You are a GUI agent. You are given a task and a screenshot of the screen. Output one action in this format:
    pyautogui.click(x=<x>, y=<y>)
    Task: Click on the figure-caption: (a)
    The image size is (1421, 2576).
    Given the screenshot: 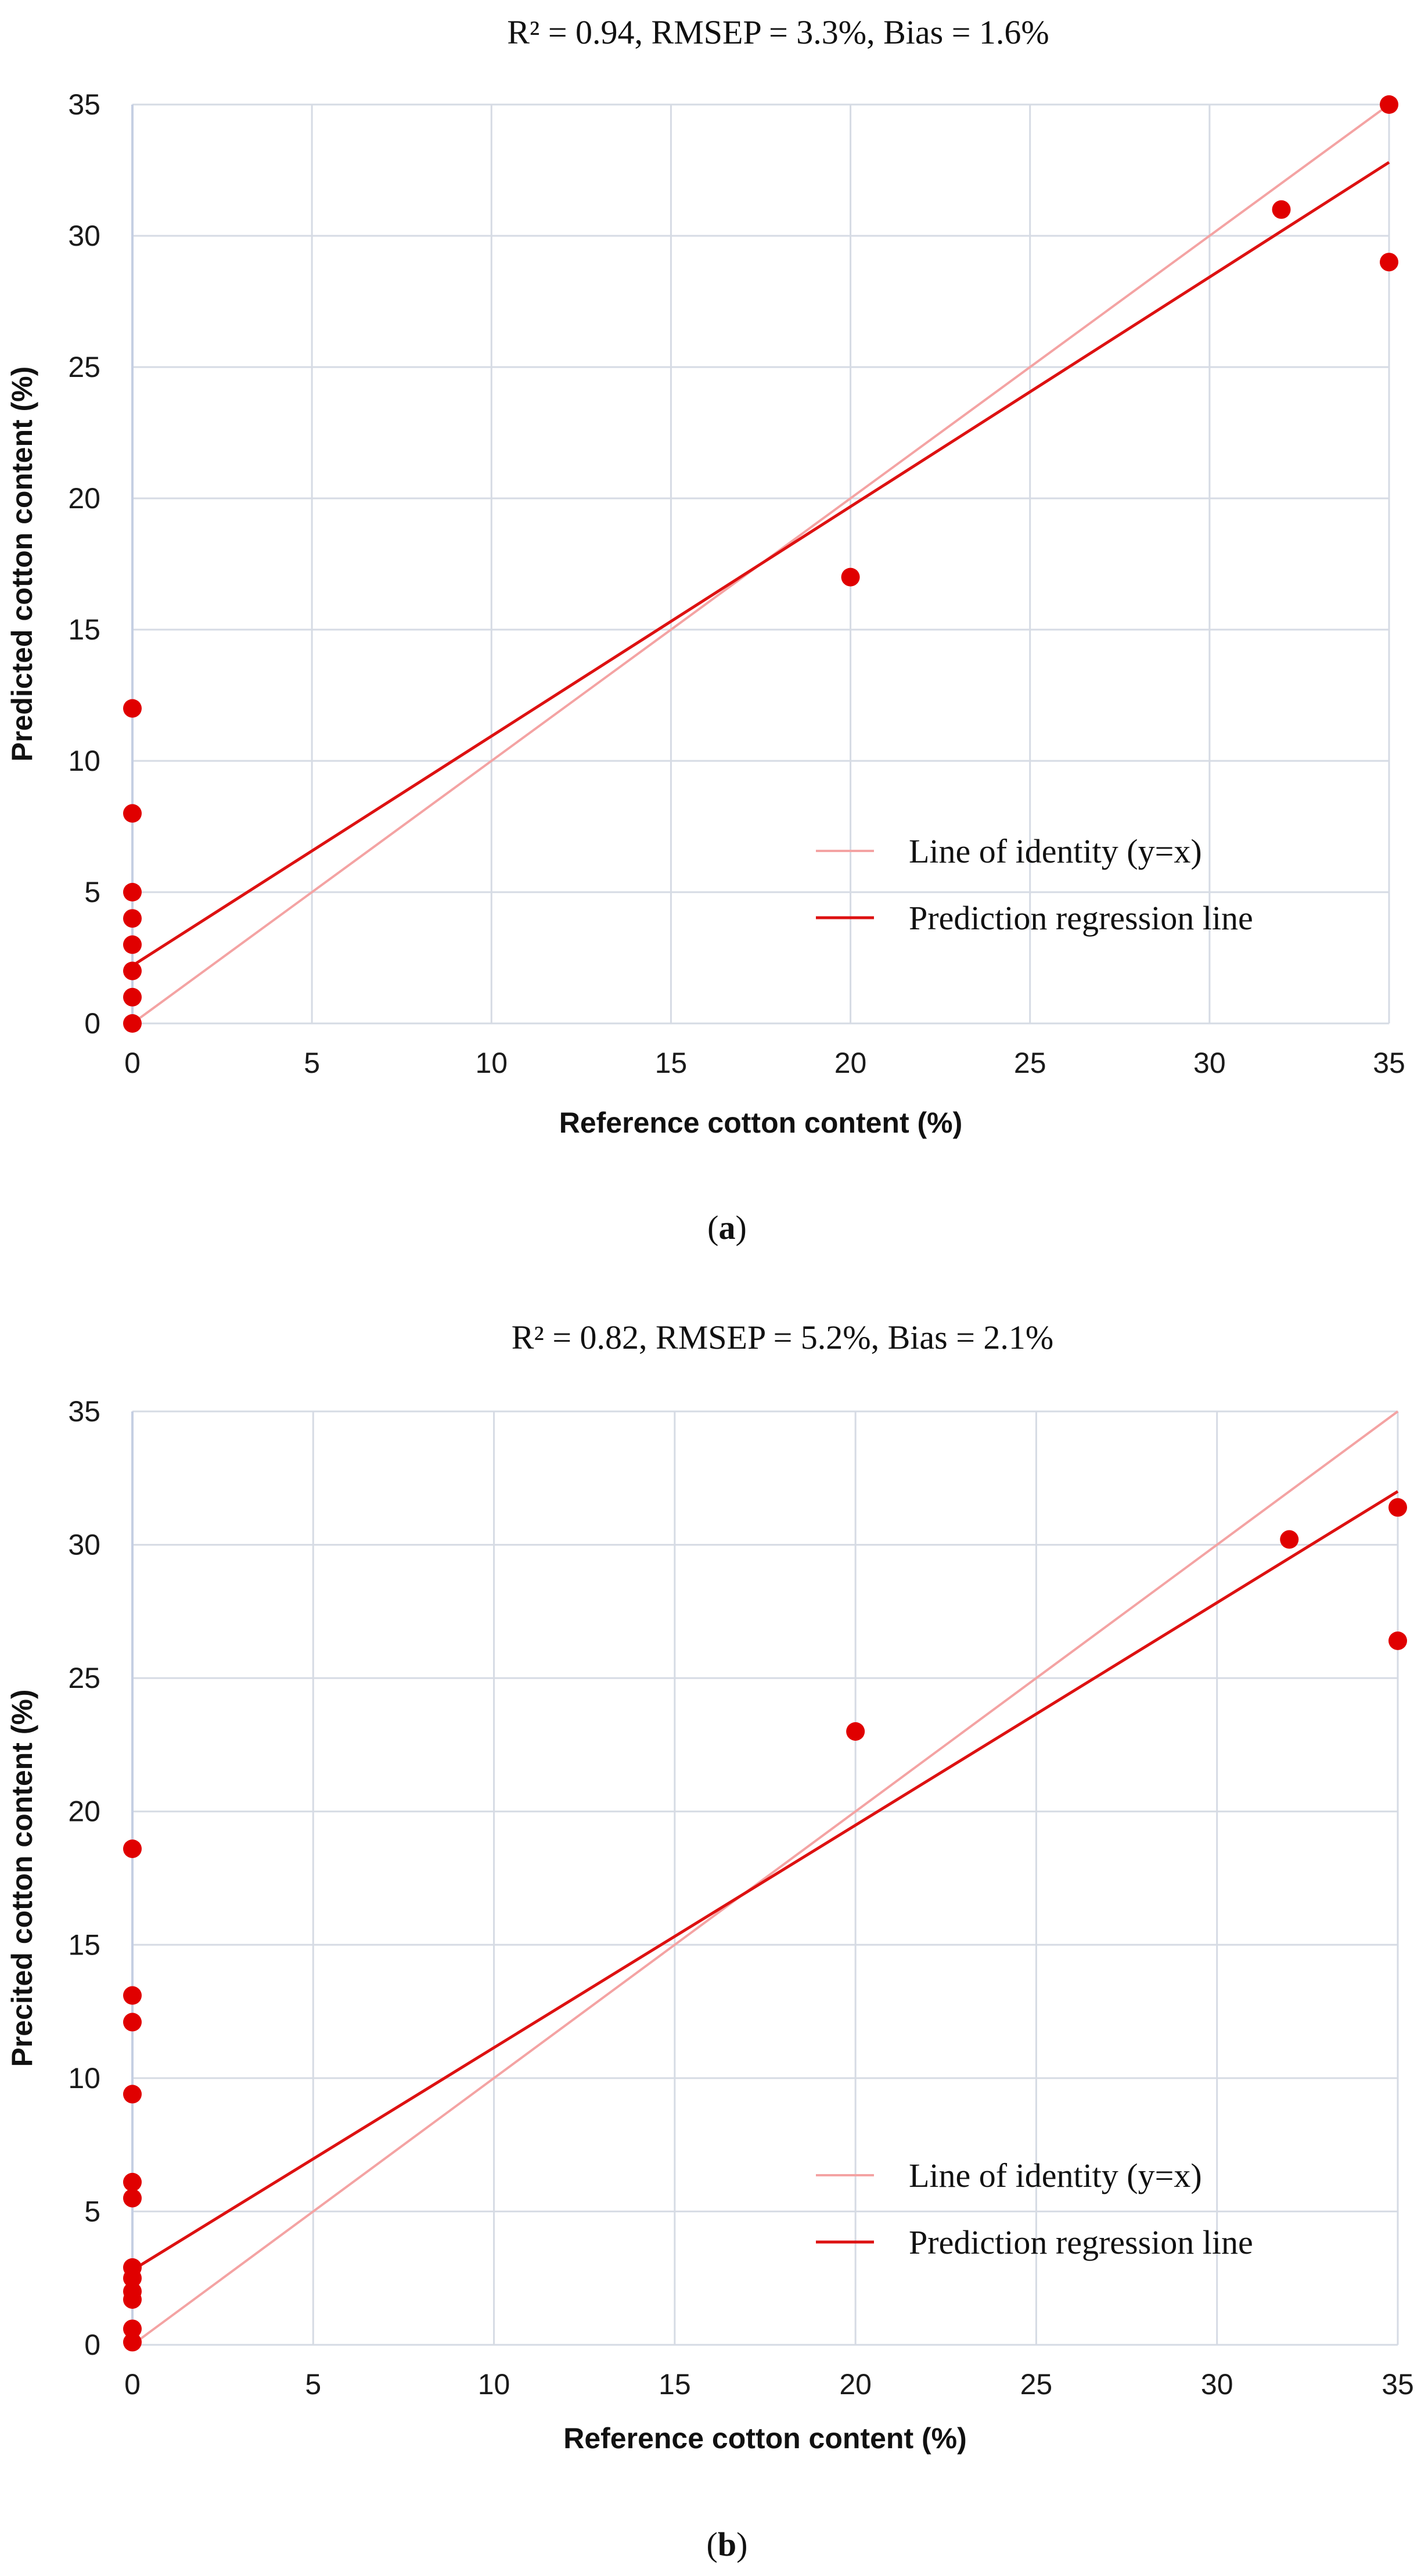 What is the action you would take?
    pyautogui.click(x=727, y=1228)
    